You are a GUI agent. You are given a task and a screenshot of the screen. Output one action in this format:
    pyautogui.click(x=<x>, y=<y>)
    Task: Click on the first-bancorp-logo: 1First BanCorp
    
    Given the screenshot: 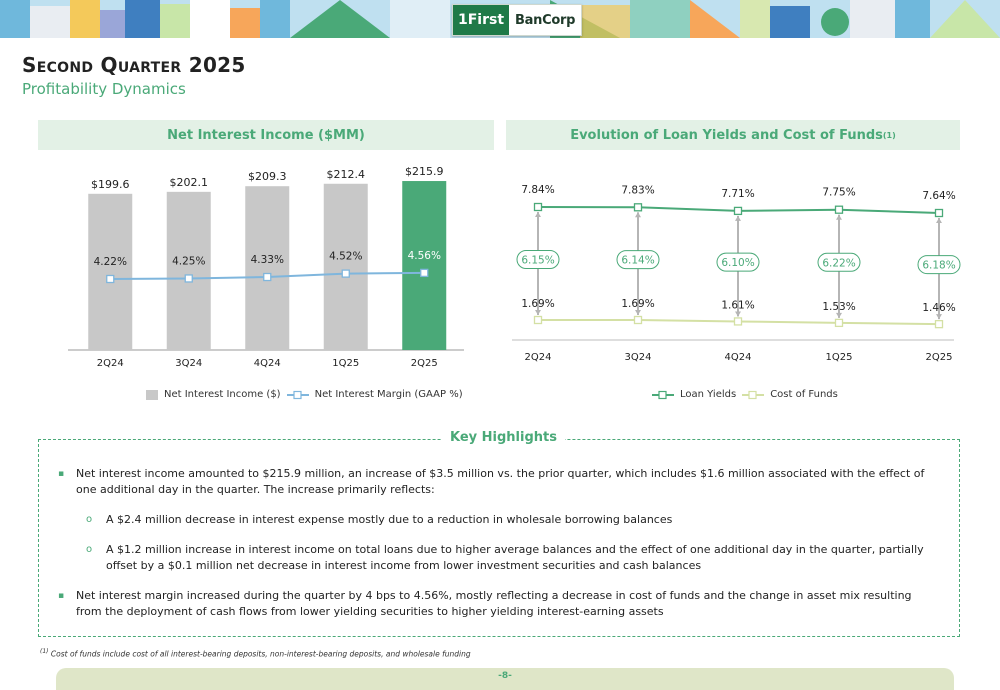 What is the action you would take?
    pyautogui.click(x=517, y=20)
    